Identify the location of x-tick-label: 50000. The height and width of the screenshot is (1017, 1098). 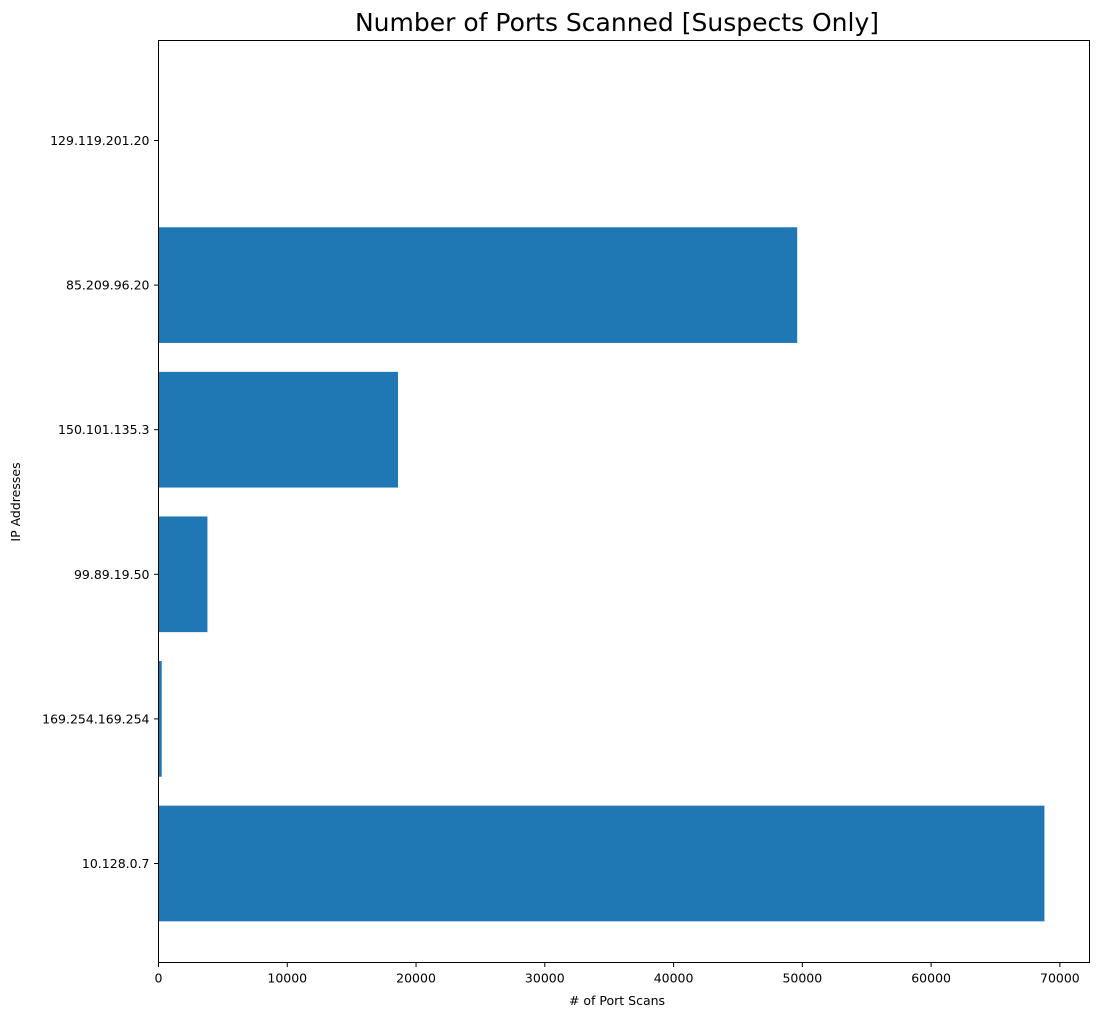
(802, 978).